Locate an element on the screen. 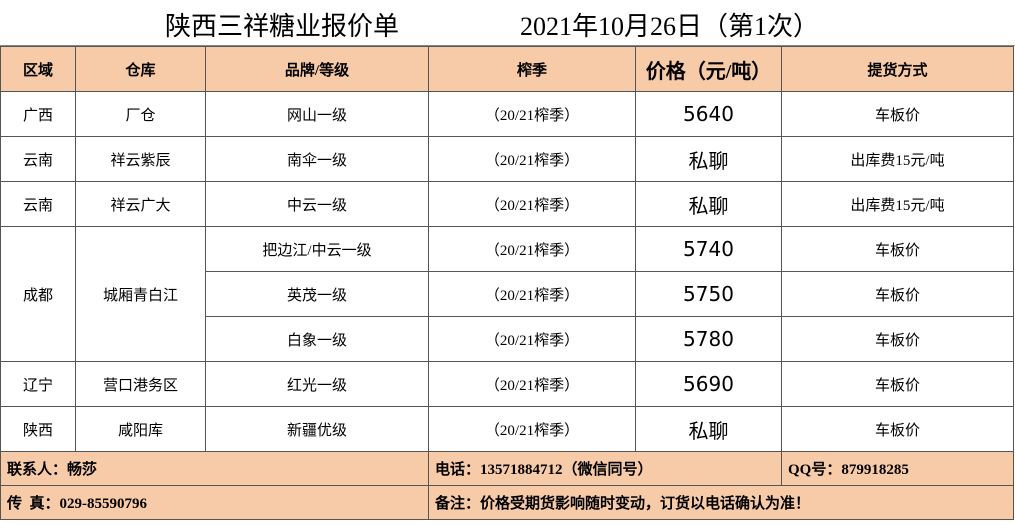 This screenshot has width=1015, height=525. footer-row: 联系人：畅莎 电话：13571884712（微信同号） QQ号：879918285 is located at coordinates (507, 468).